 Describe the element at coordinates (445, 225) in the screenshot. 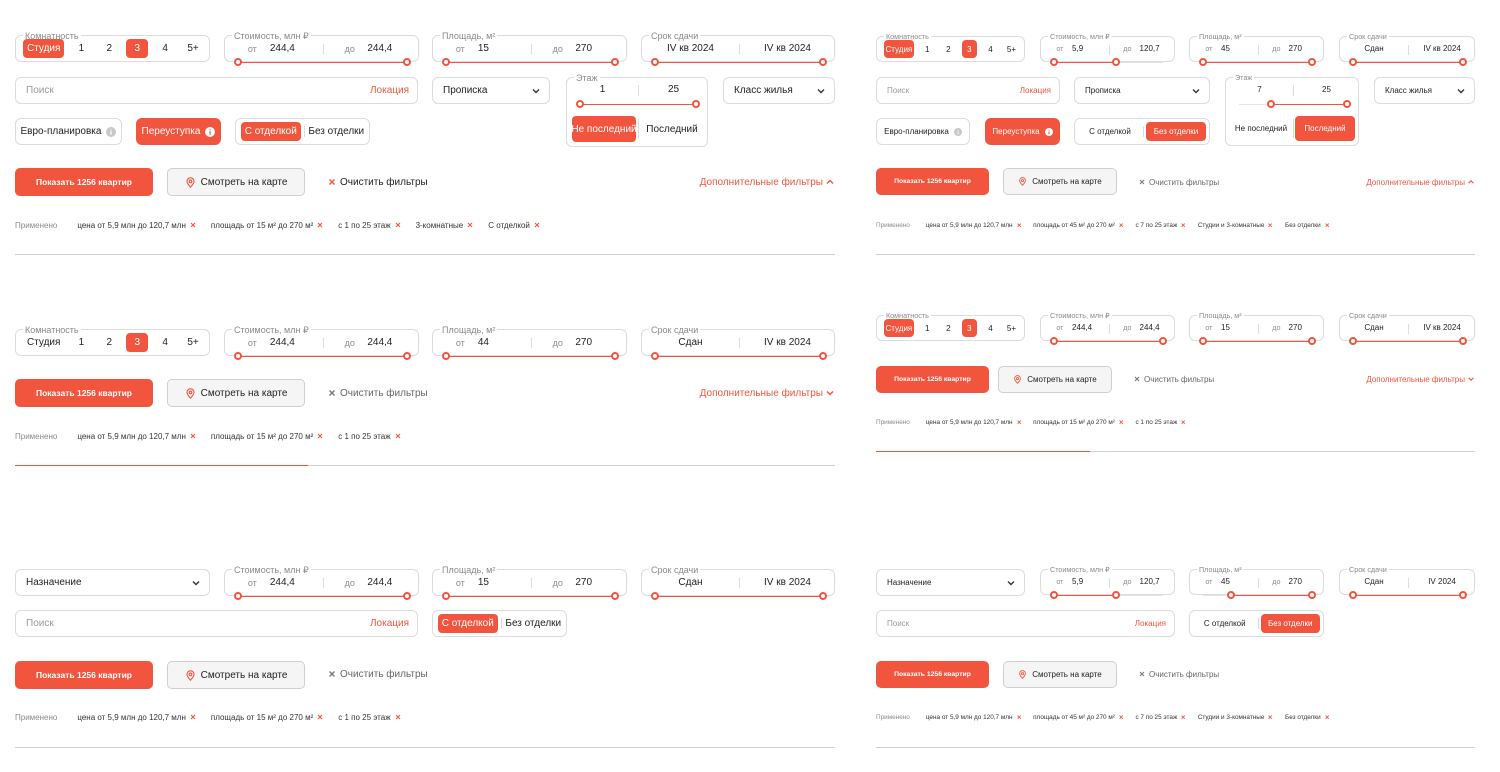

I see `applied-tag: 3-комнатные` at that location.